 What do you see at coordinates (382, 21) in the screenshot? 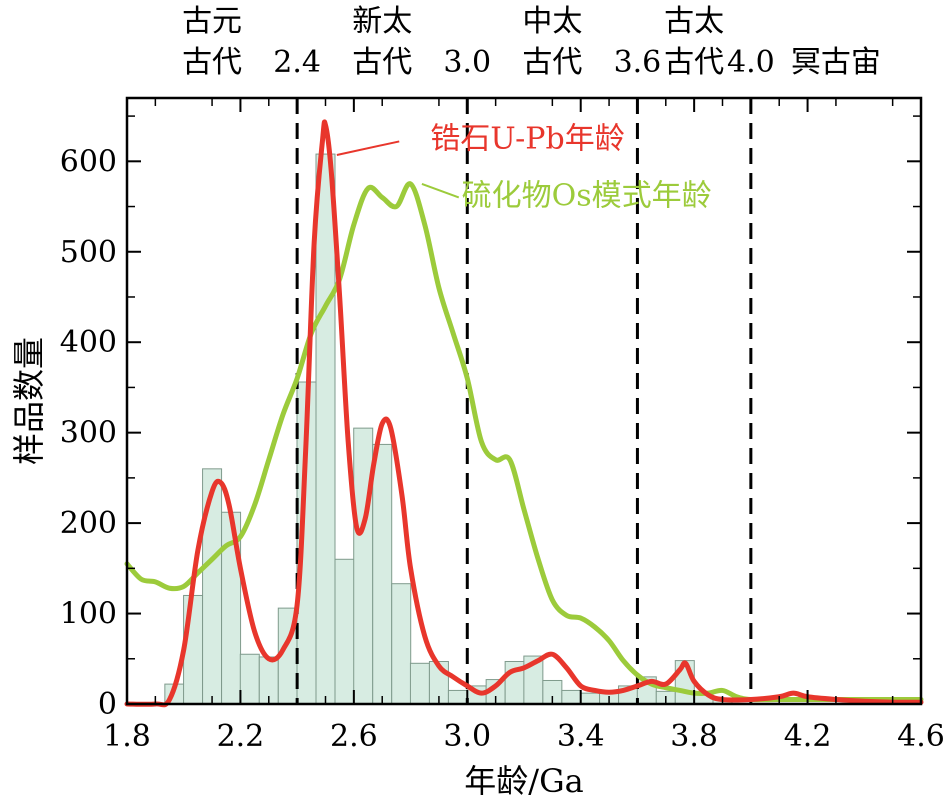
I see `era-label: 新太` at bounding box center [382, 21].